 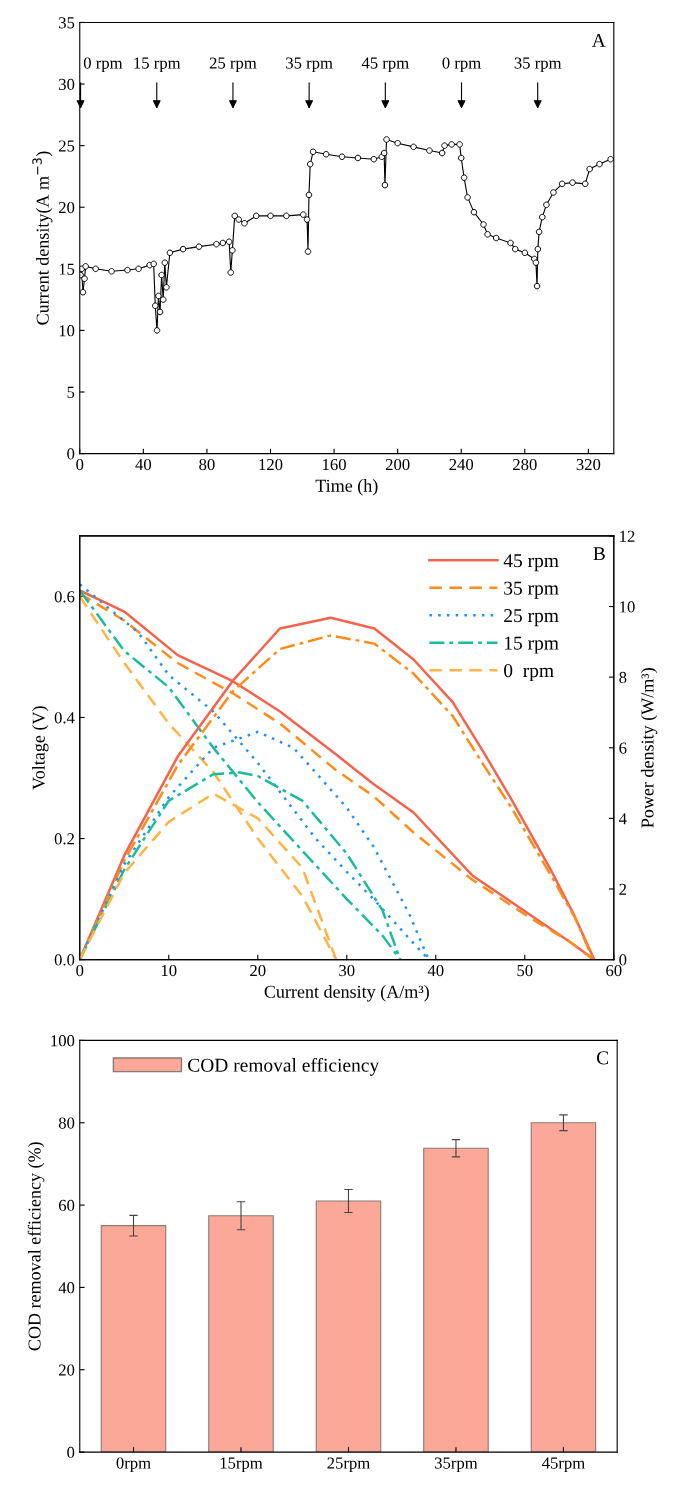 What do you see at coordinates (649, 748) in the screenshot?
I see `y2-axis-title: Power density (W/m³)` at bounding box center [649, 748].